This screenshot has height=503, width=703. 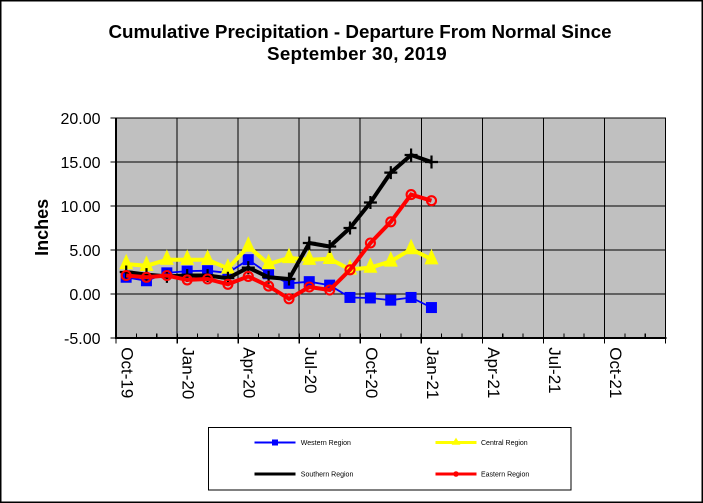 I want to click on svg-text: 5.00, so click(x=84, y=251).